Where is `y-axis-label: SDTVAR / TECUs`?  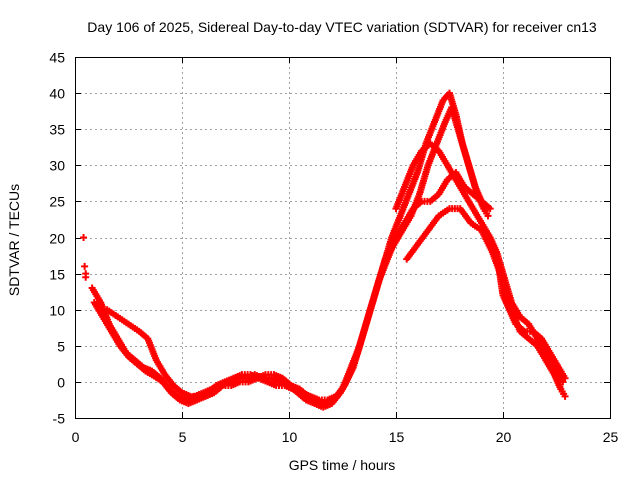 y-axis-label: SDTVAR / TECUs is located at coordinates (14, 240).